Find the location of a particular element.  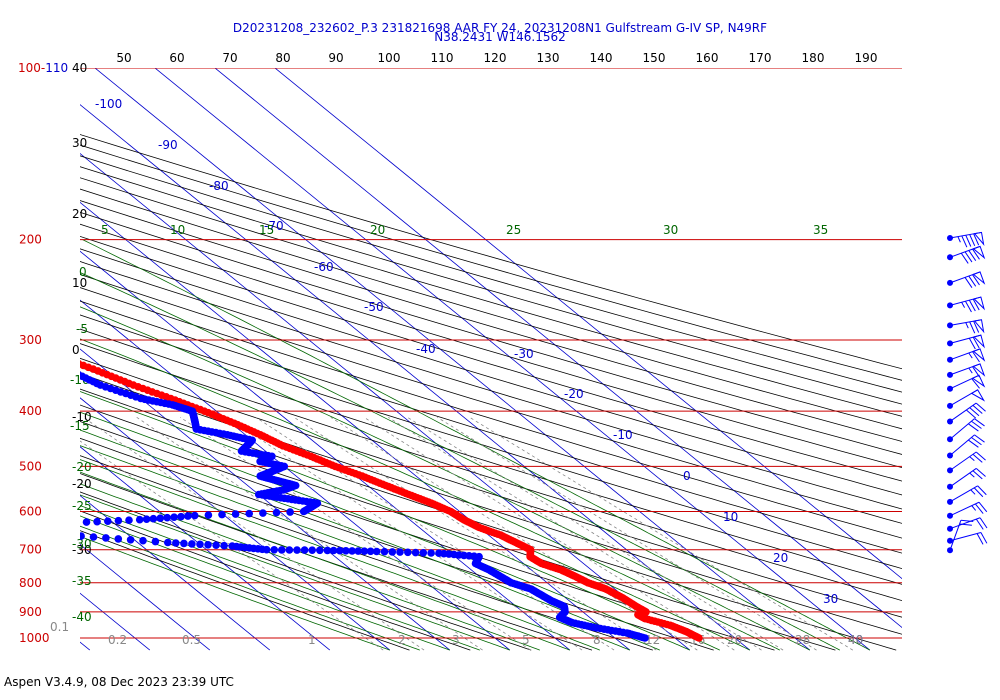

mixing-ratio-label: 1 is located at coordinates (312, 640).